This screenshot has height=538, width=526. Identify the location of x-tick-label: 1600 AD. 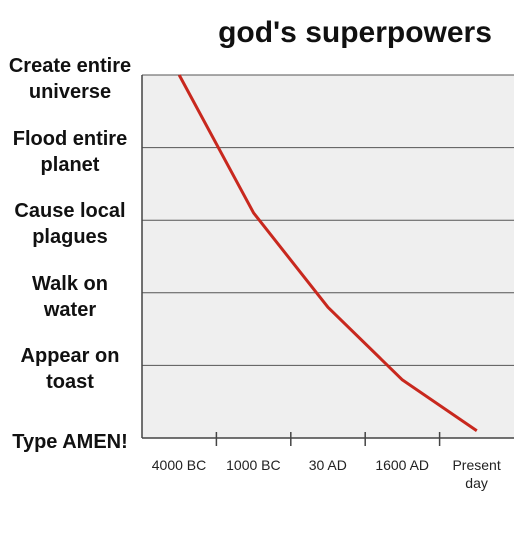
(402, 465).